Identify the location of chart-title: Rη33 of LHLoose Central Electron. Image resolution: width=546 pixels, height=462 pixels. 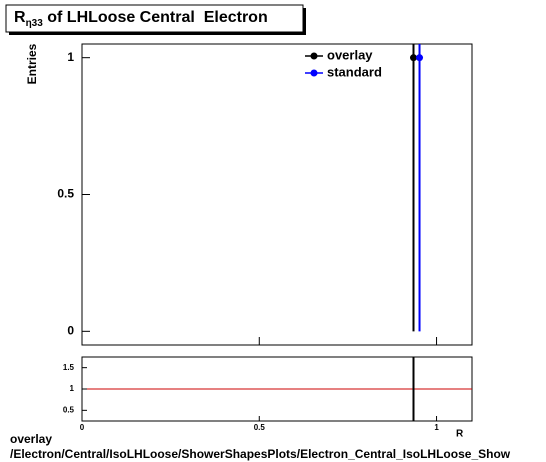
(141, 18).